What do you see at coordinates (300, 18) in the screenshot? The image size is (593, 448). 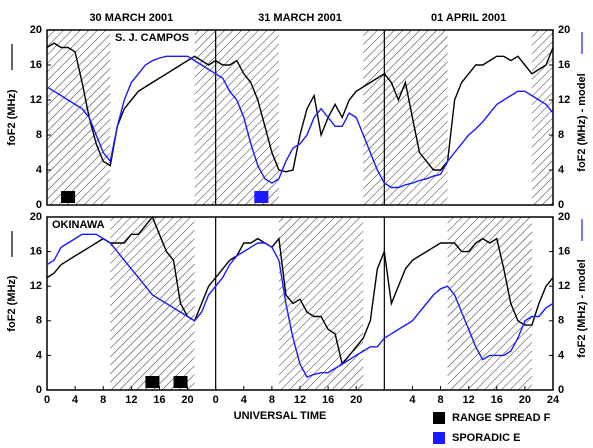 I see `day-label: 31 MARCH 2001` at bounding box center [300, 18].